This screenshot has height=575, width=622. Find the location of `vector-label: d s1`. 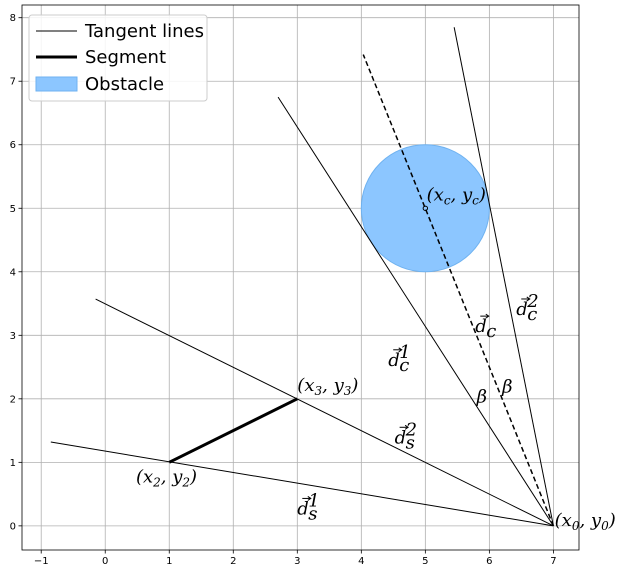

vector-label: d s1 is located at coordinates (308, 507).